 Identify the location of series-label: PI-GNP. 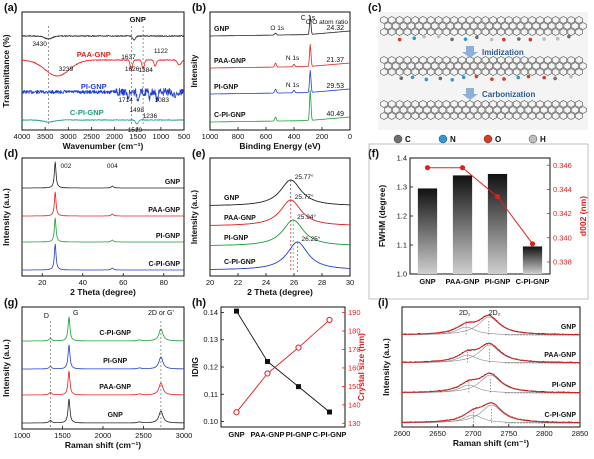
(168, 236).